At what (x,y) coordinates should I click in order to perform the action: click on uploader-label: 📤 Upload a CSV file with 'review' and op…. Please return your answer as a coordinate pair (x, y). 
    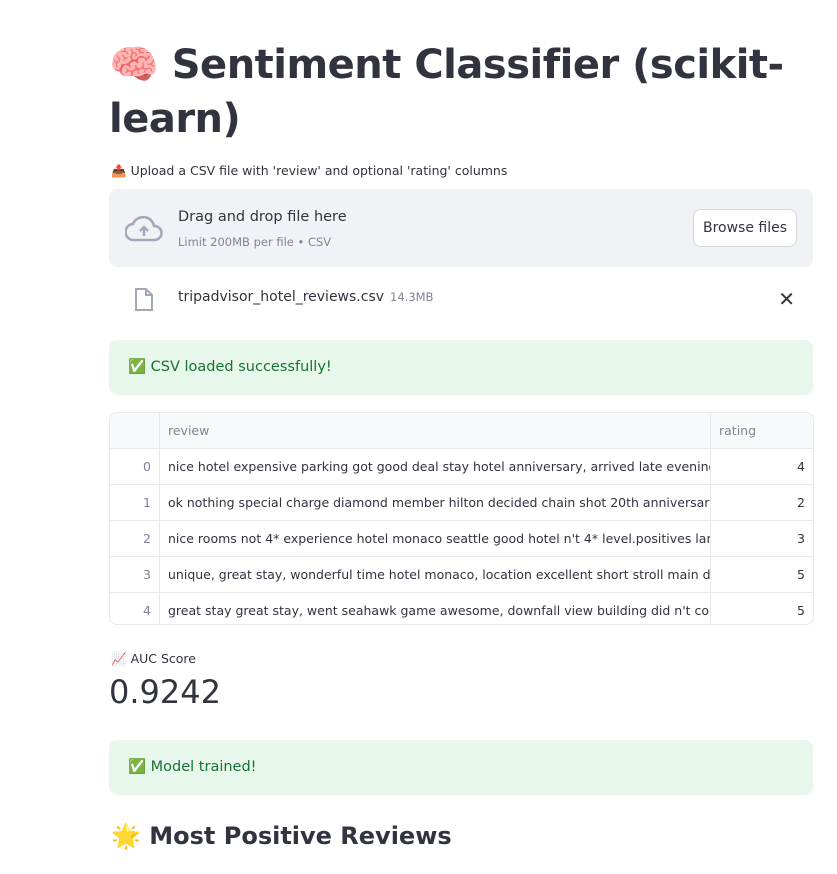
    Looking at the image, I should click on (309, 170).